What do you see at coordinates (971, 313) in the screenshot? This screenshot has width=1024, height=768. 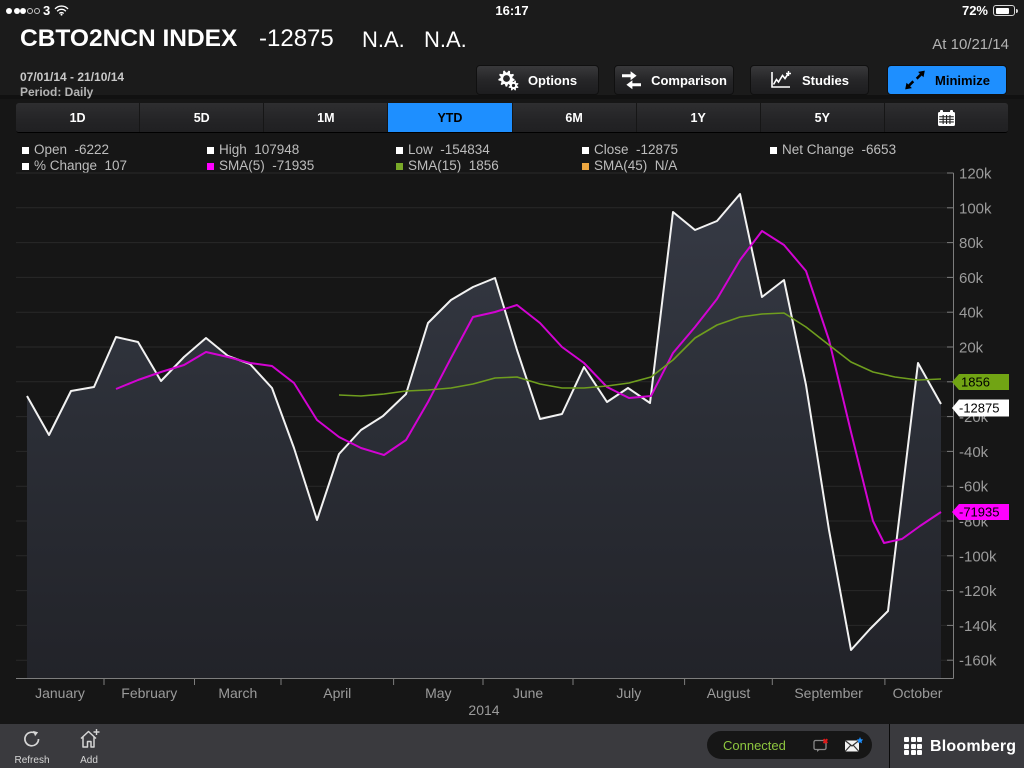 I see `svg-text: 40k` at bounding box center [971, 313].